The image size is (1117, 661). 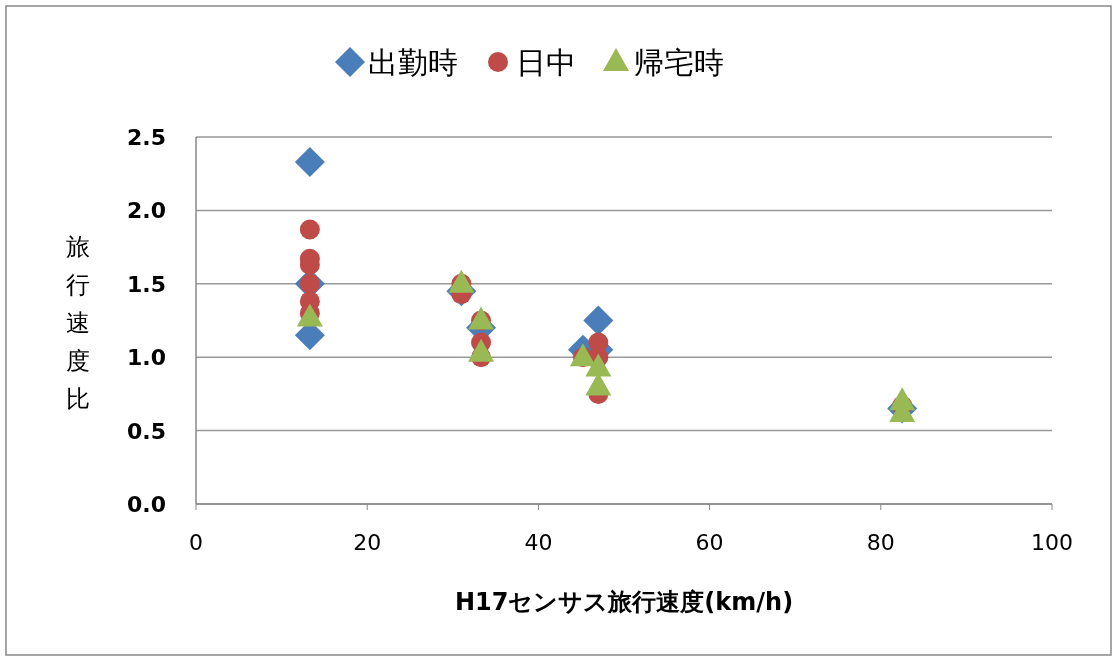 What do you see at coordinates (367, 542) in the screenshot?
I see `x-tick-label: 20` at bounding box center [367, 542].